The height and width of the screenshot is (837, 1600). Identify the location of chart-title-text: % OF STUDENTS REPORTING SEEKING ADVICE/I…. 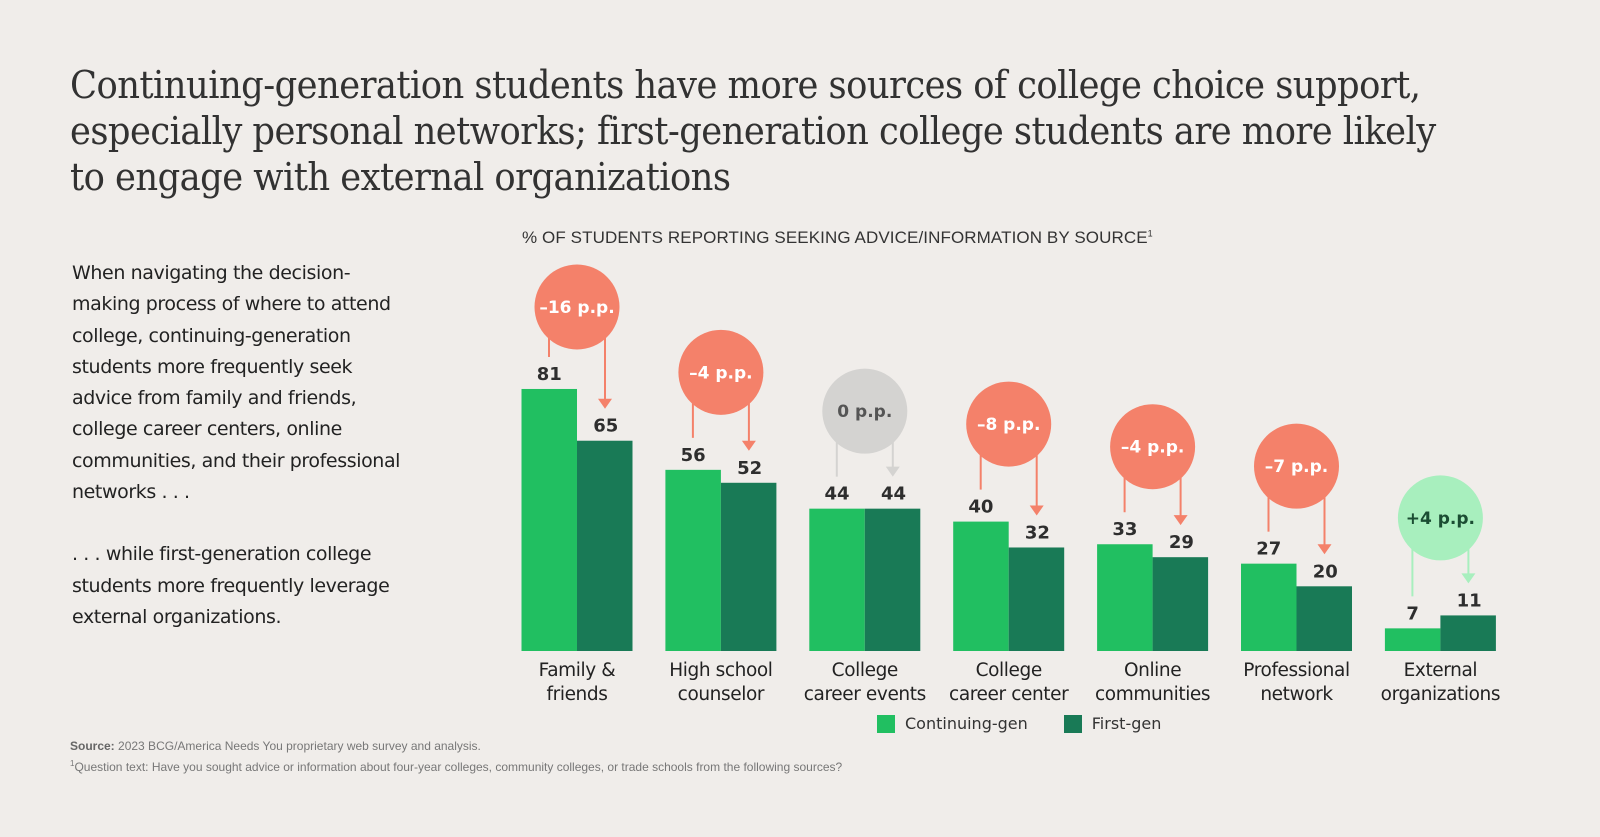
(835, 237).